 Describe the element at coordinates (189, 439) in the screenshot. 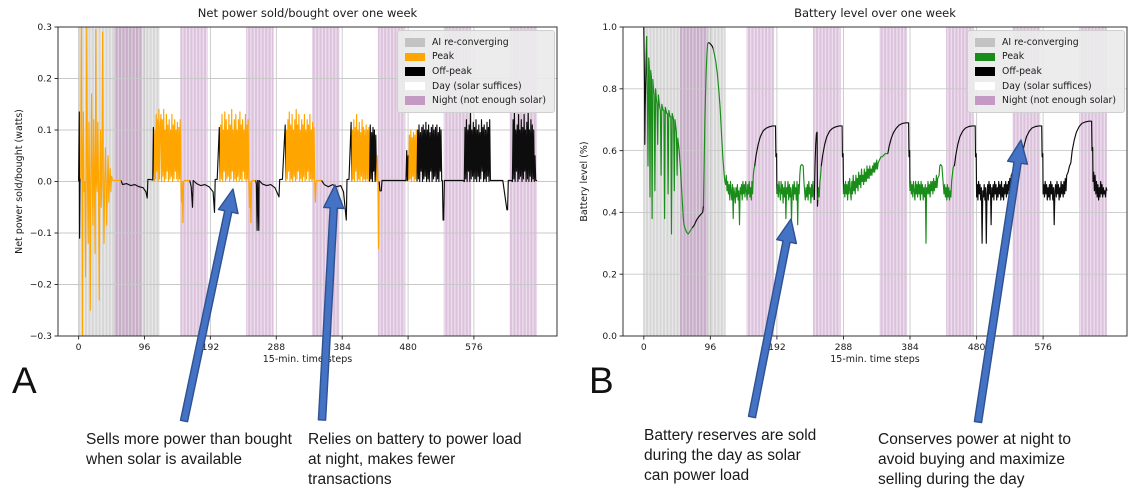

I see `annotation-line: Sells more power than bought` at that location.